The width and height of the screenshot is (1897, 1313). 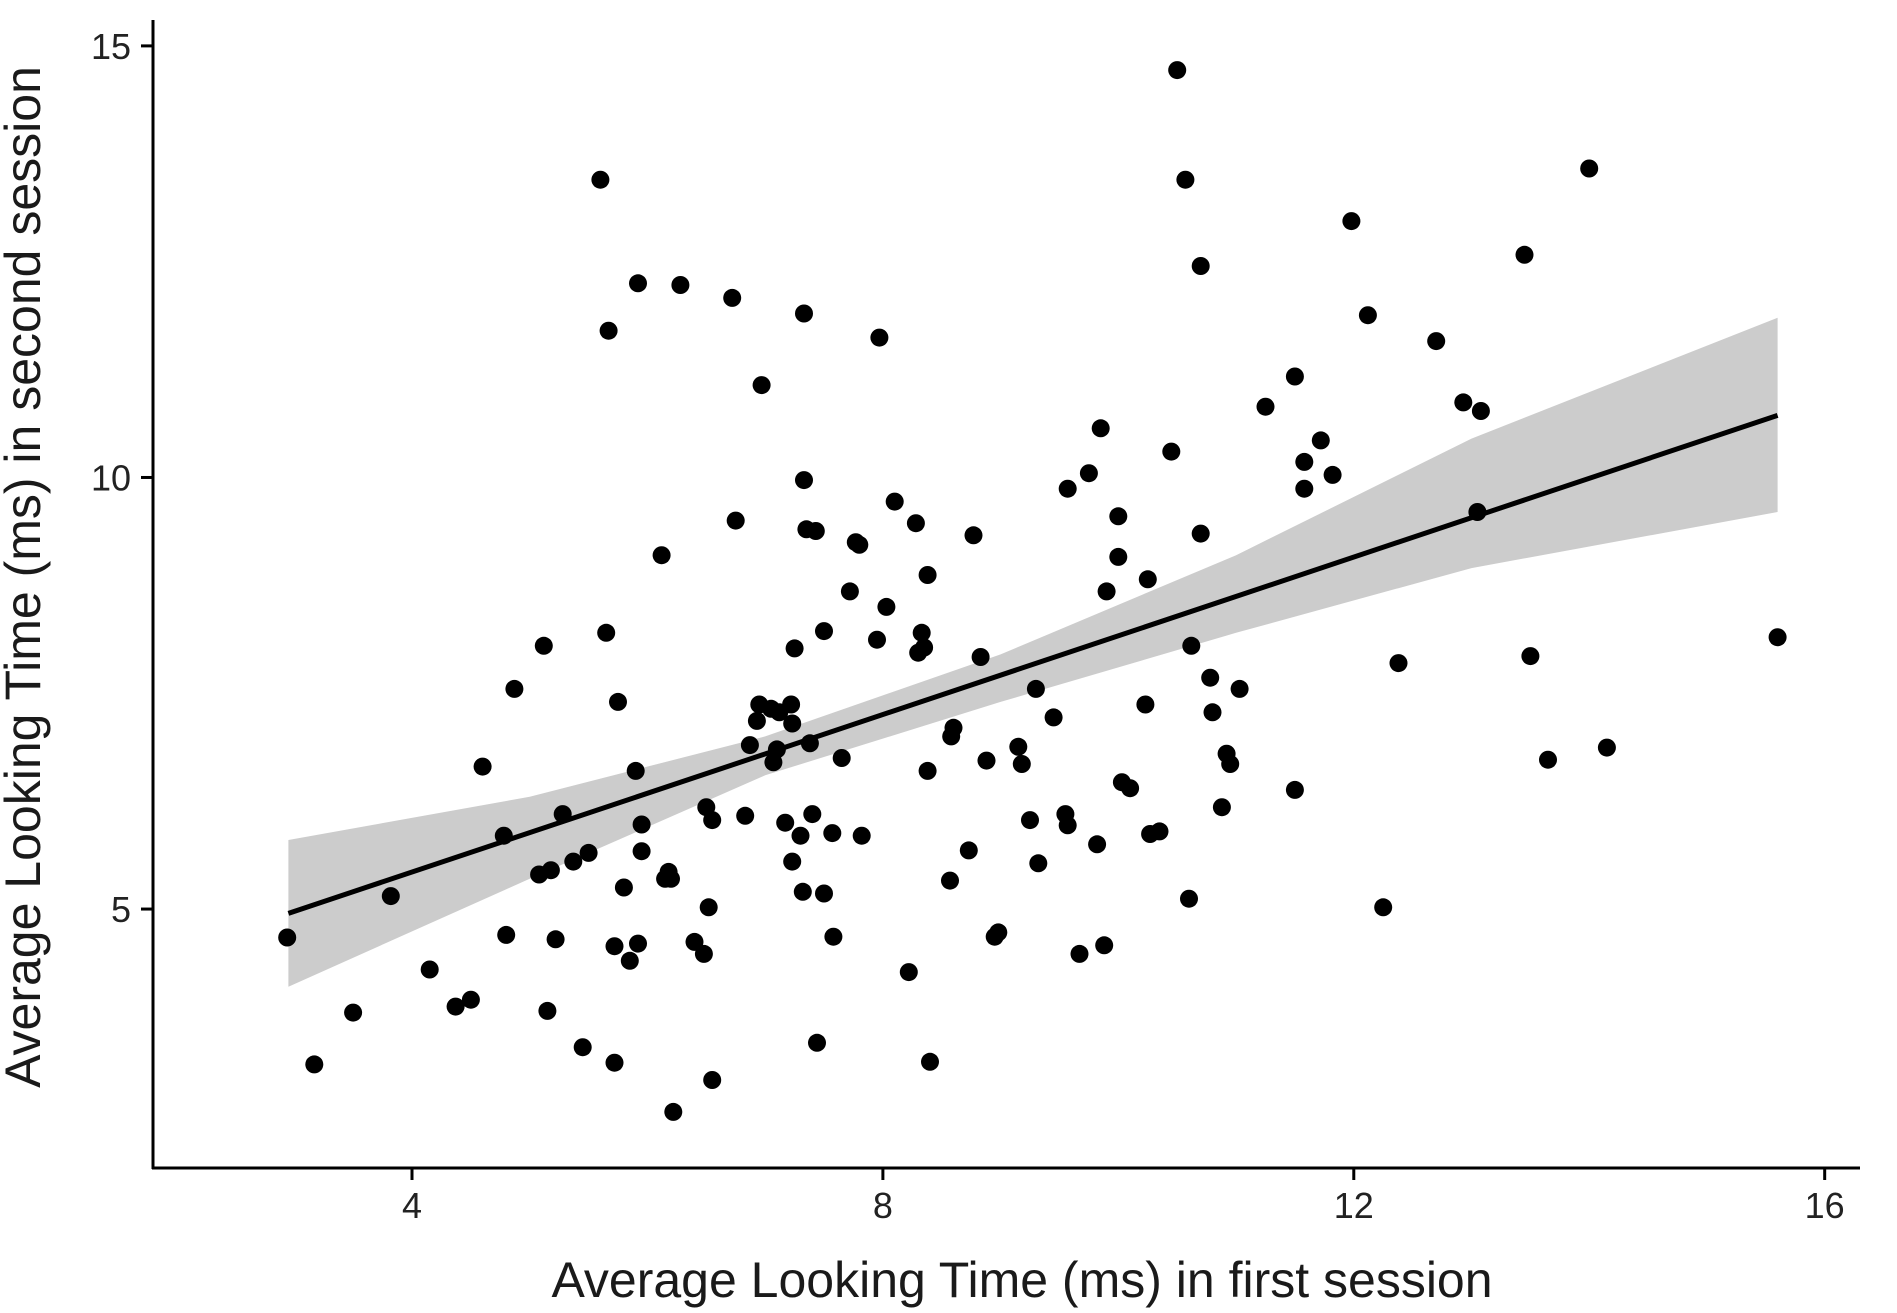 What do you see at coordinates (111, 477) in the screenshot?
I see `y-tick-label: 10` at bounding box center [111, 477].